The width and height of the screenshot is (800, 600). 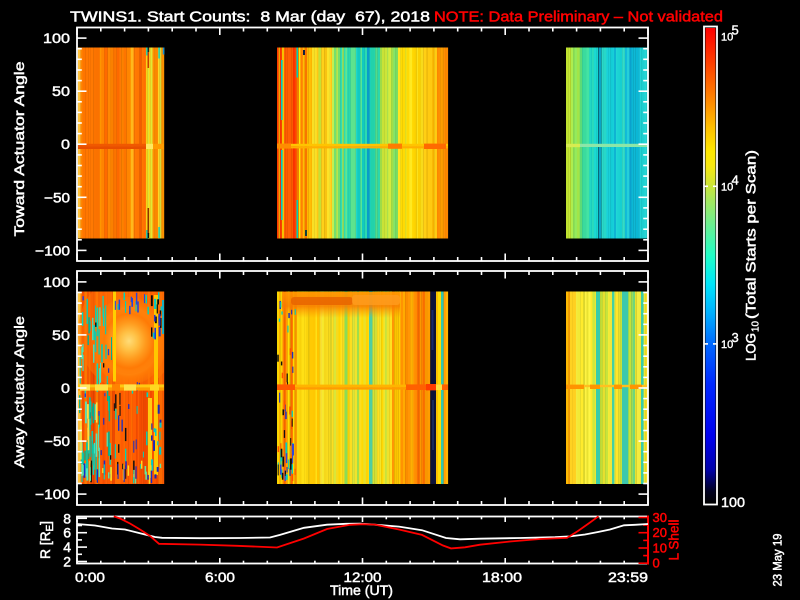 I want to click on svg-text: 6:00, so click(x=220, y=577).